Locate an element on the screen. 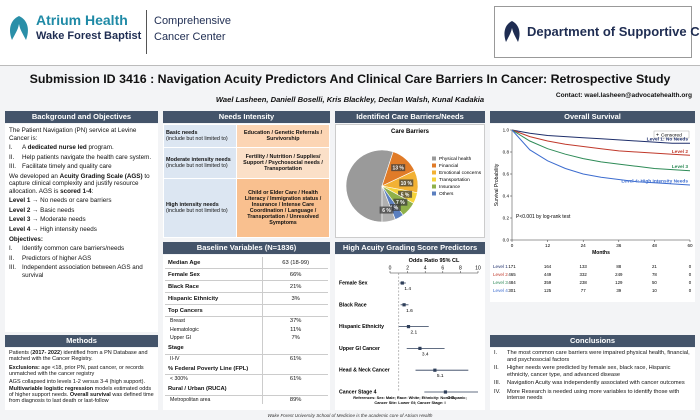  section-heading: Identified Care Barriers/Needs is located at coordinates (410, 117).